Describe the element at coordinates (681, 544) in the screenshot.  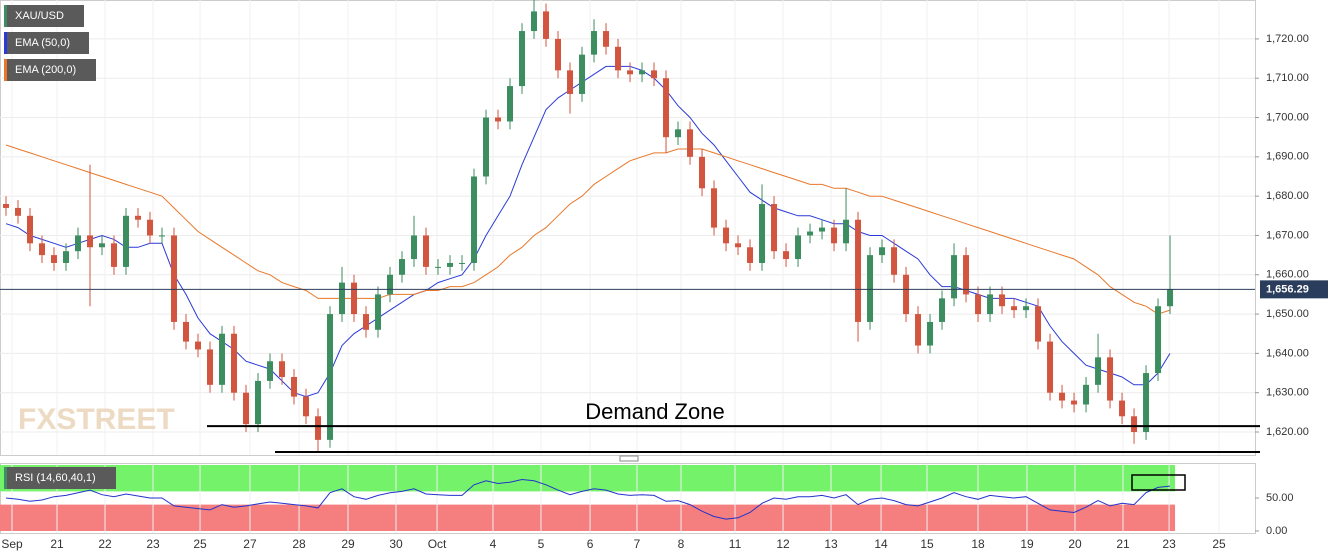
I see `x-tick-label: 8` at that location.